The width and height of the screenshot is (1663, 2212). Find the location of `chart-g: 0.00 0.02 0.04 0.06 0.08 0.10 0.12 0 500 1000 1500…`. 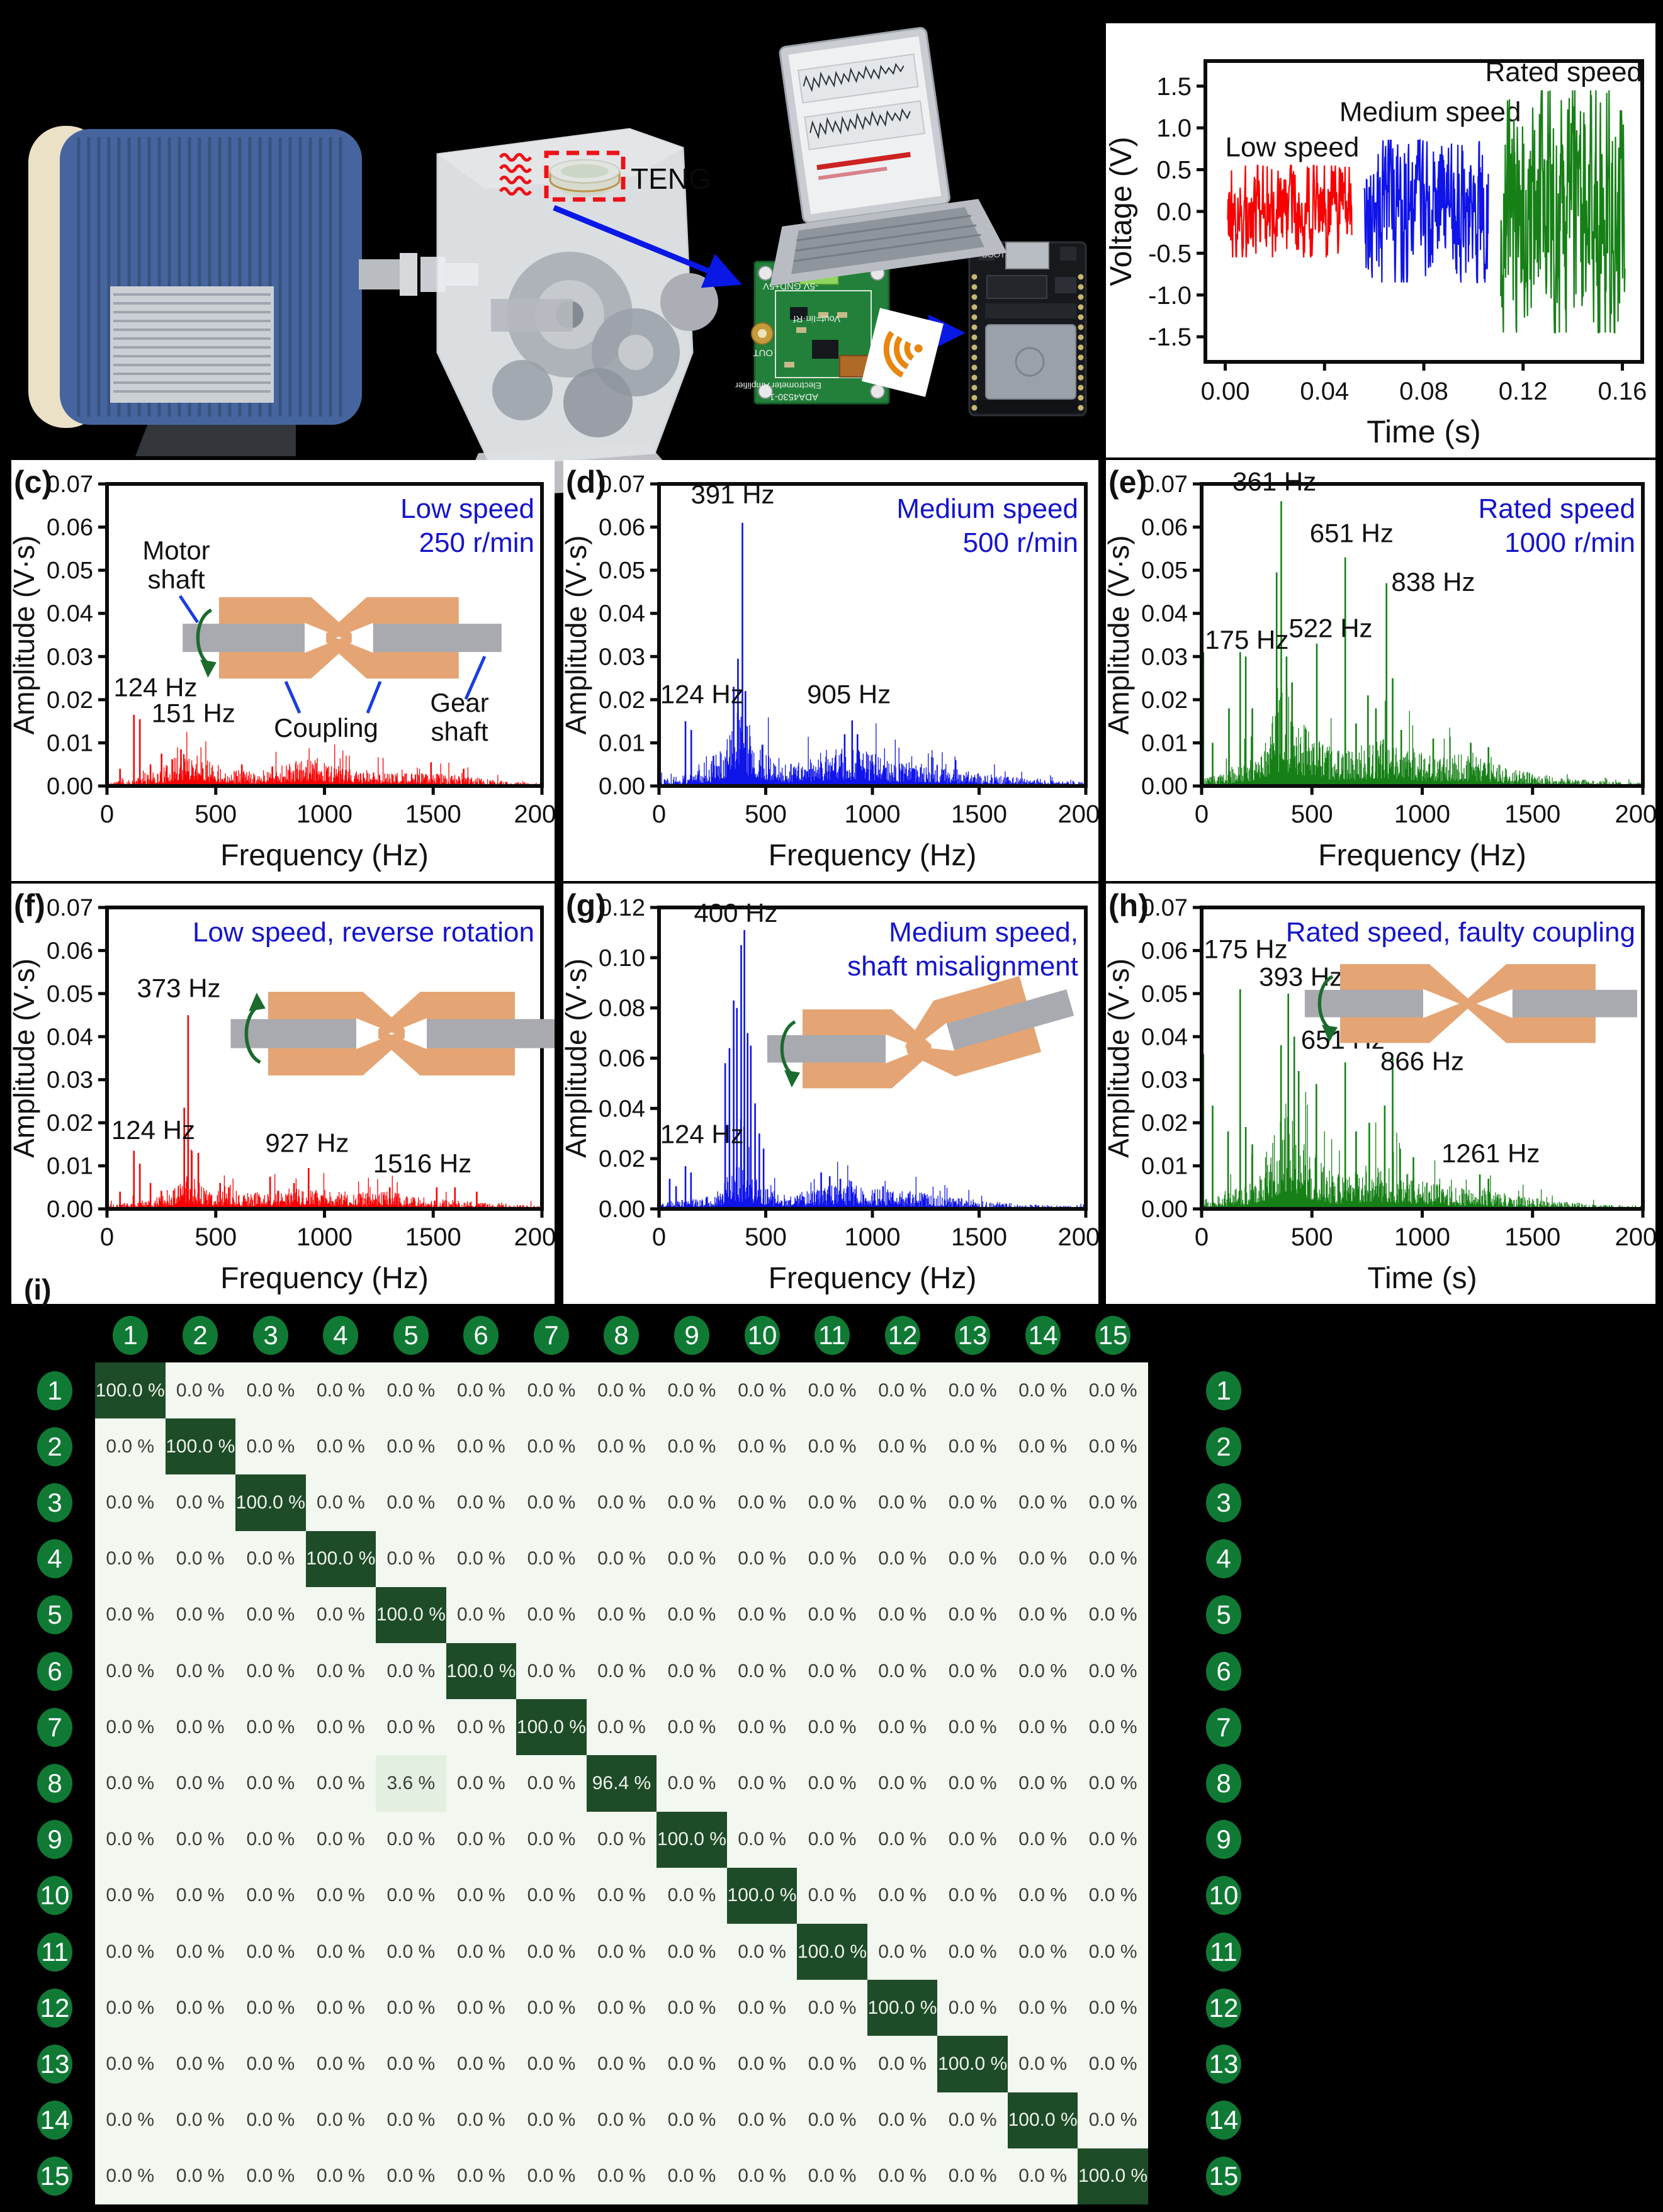

chart-g: 0.00 0.02 0.04 0.06 0.08 0.10 0.12 0 500 1000 1500… is located at coordinates (831, 1091).